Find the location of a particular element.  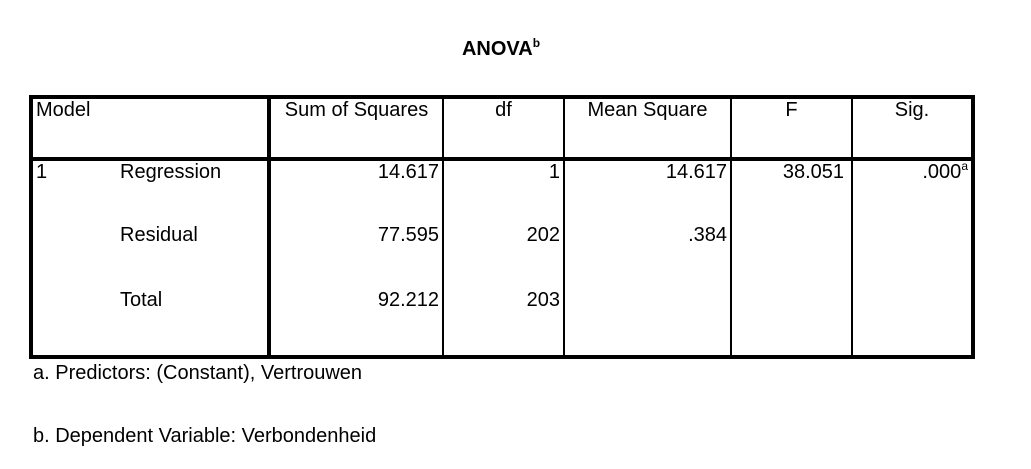

header-mean-square: Mean Square is located at coordinates (647, 129).